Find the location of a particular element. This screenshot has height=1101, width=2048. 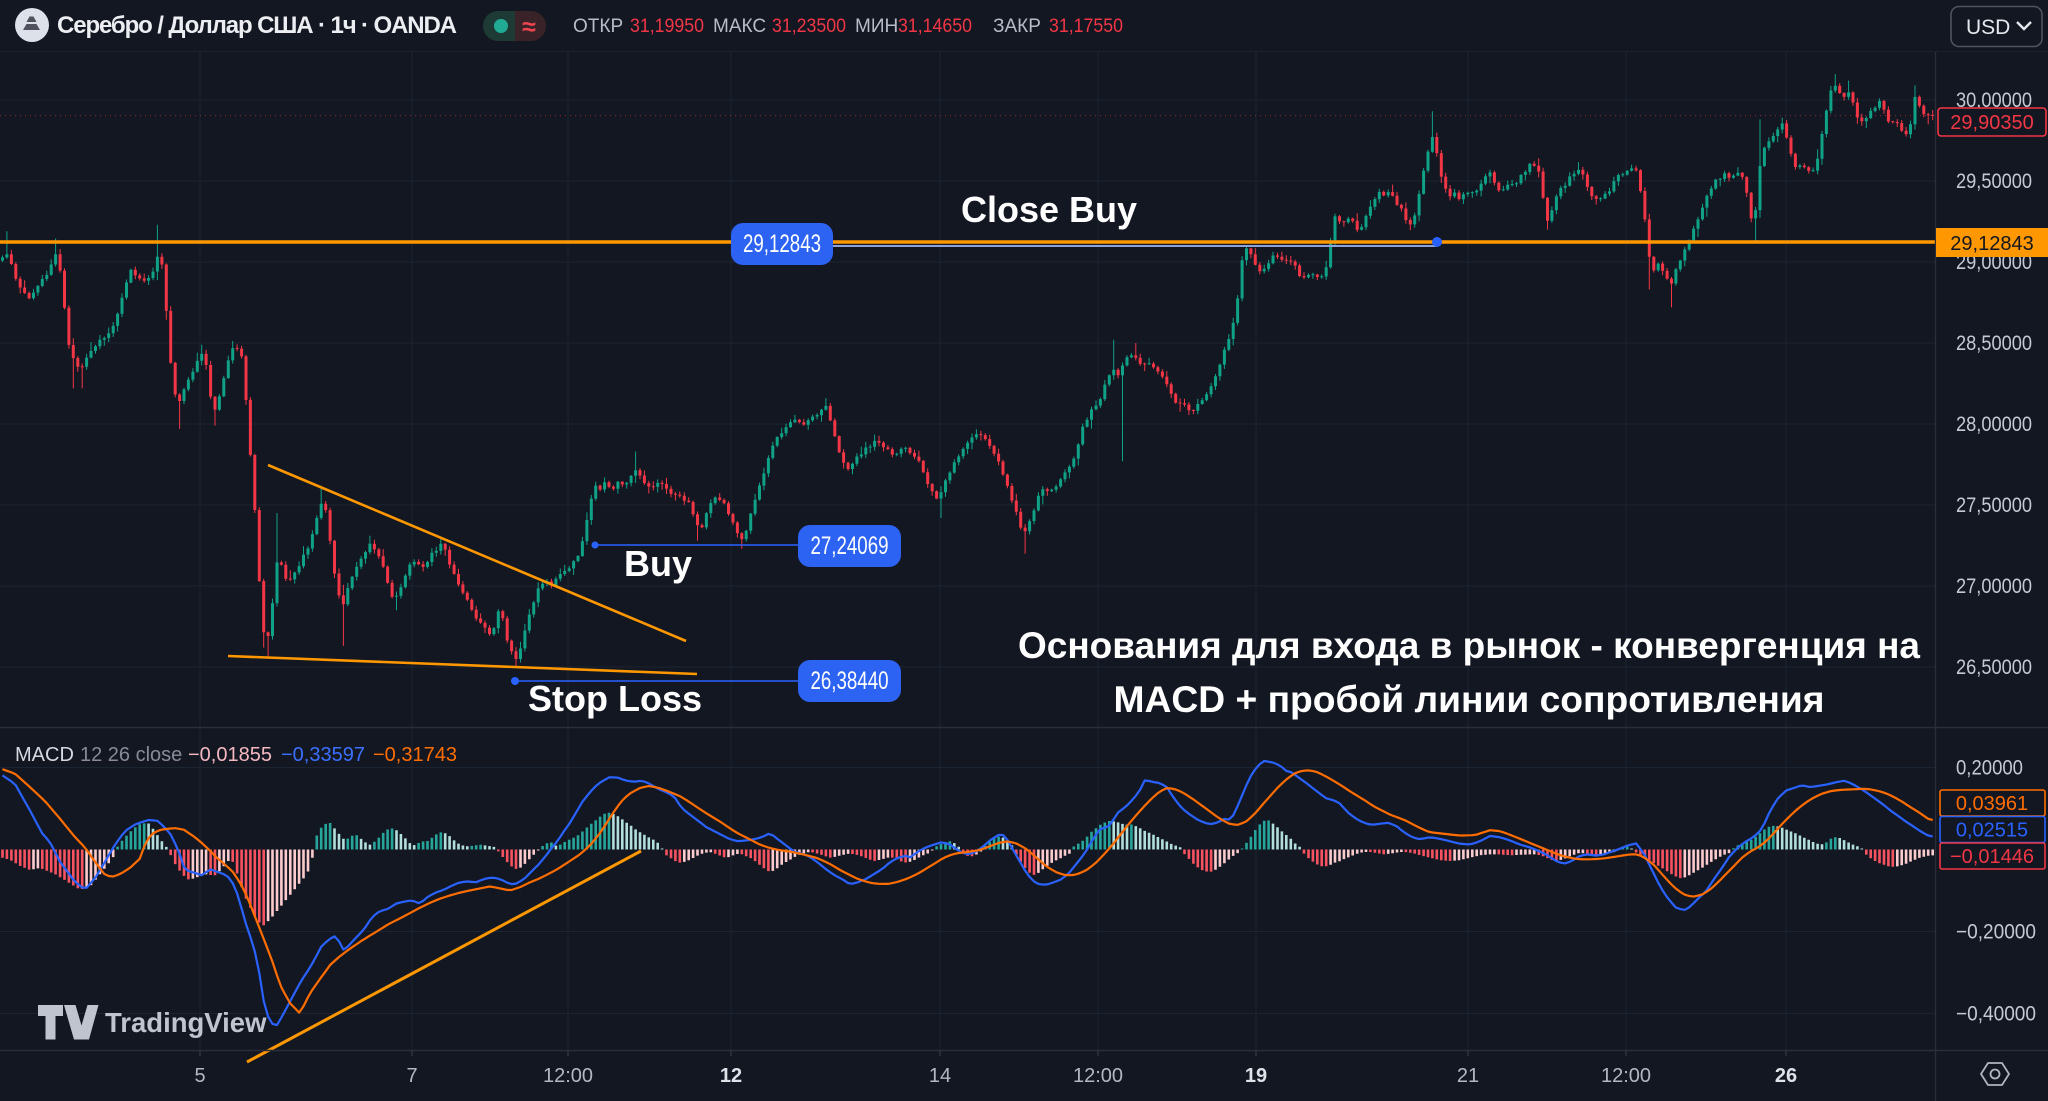

svg-text: МИН is located at coordinates (876, 26).